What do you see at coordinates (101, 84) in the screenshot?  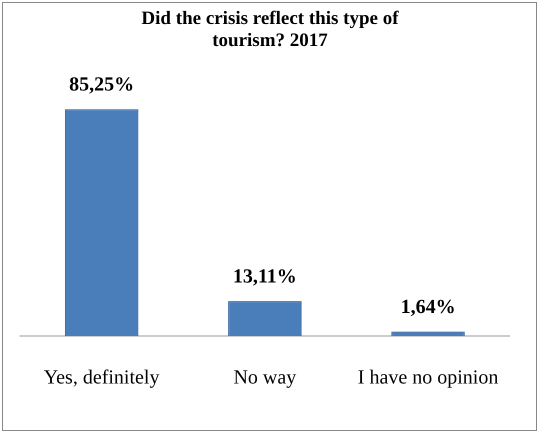 I see `data-label: 85,25%` at bounding box center [101, 84].